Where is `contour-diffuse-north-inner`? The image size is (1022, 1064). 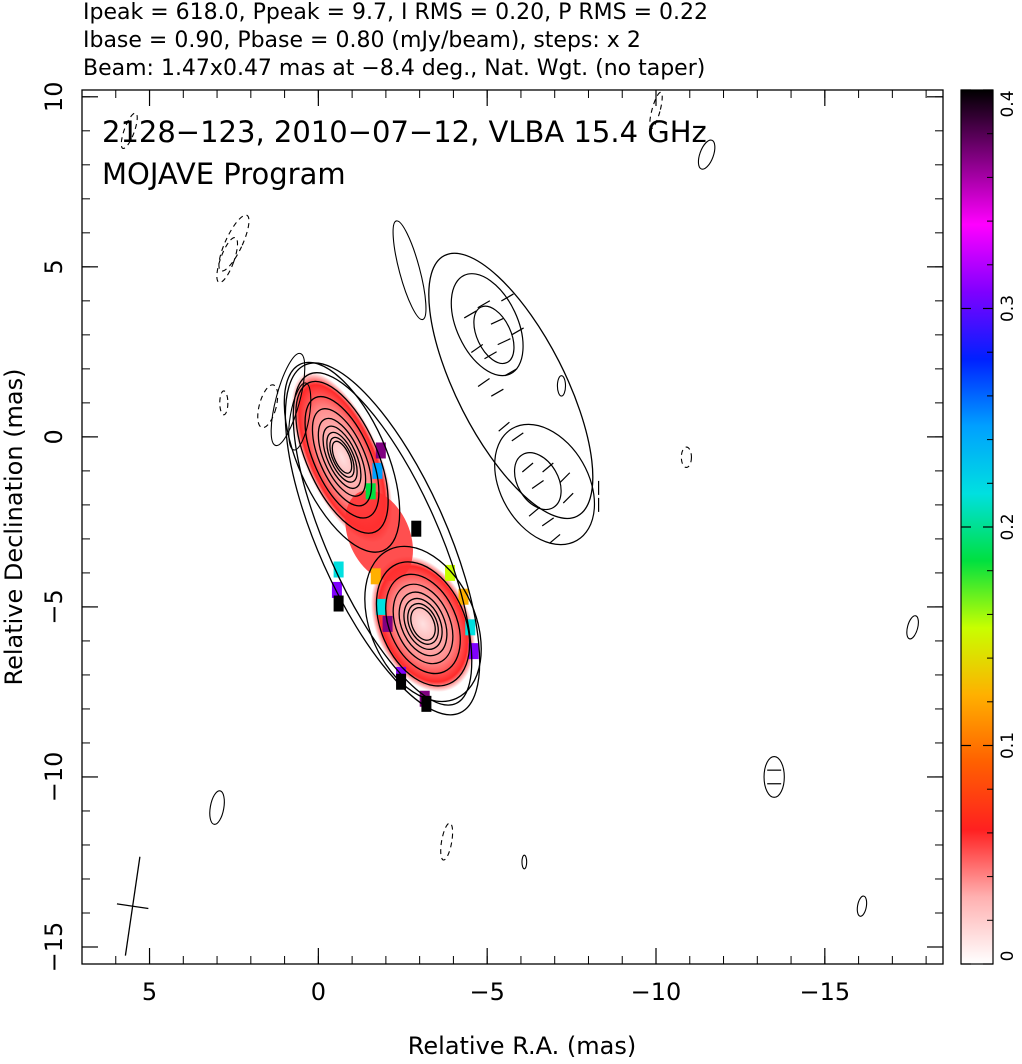
contour-diffuse-north-inner is located at coordinates (494, 335).